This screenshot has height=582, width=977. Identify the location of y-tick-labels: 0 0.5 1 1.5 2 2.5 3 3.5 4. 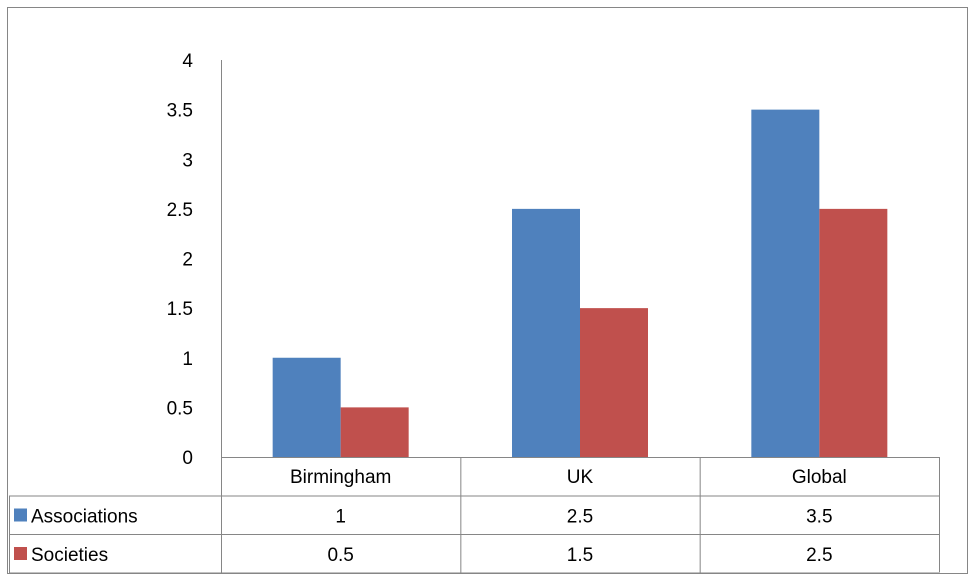
(180, 260).